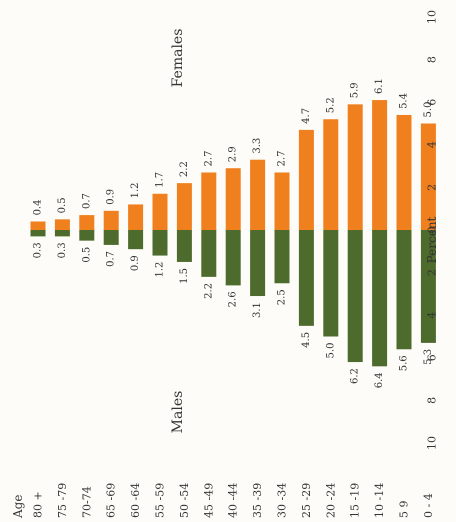 The height and width of the screenshot is (522, 456). I want to click on percent-axis-title: Percent, so click(432, 239).